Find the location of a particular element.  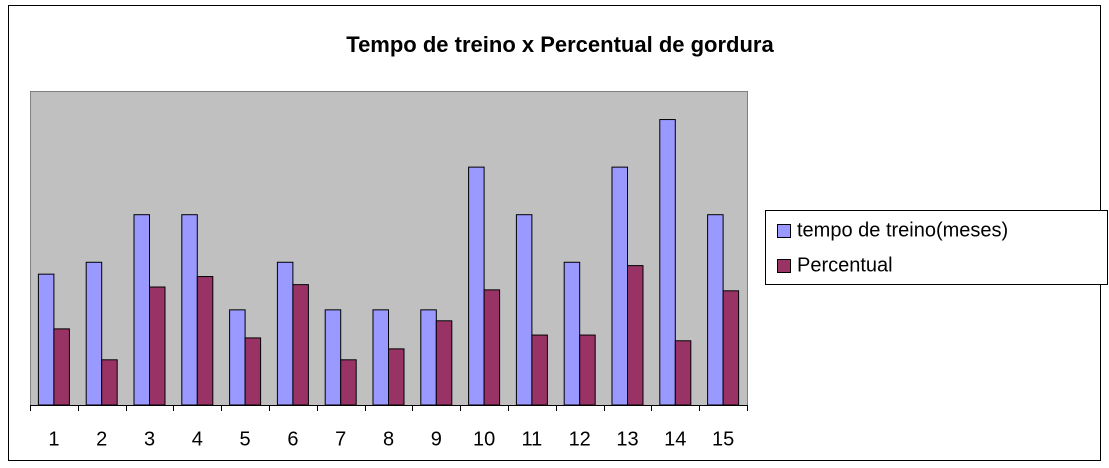

x-tick-label: 4 is located at coordinates (197, 439).